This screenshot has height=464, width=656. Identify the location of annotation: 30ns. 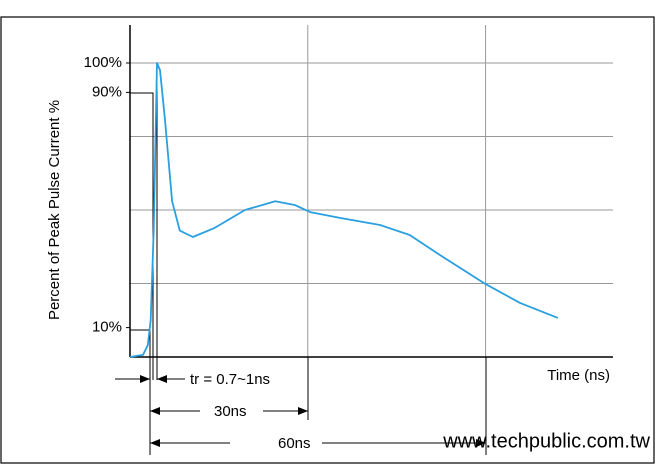
(230, 411).